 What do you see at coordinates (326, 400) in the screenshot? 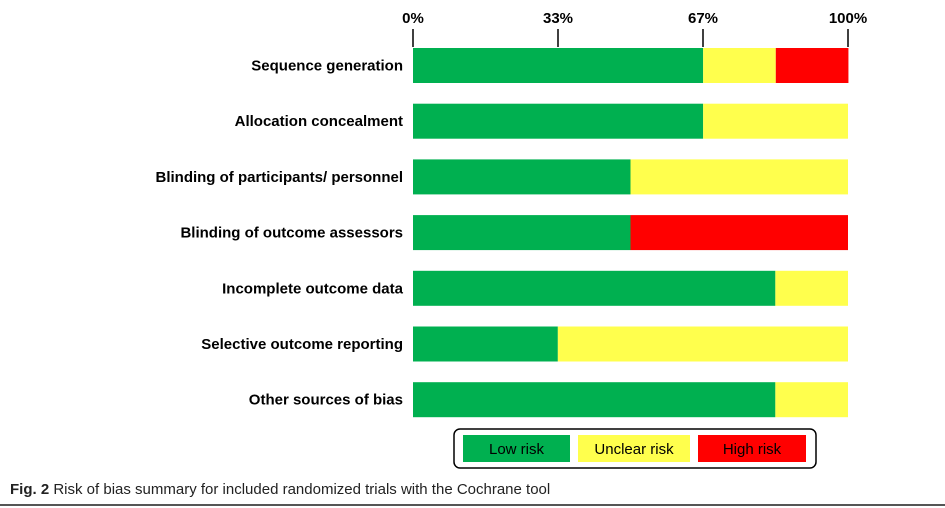
I see `row-label: Other sources of bias` at bounding box center [326, 400].